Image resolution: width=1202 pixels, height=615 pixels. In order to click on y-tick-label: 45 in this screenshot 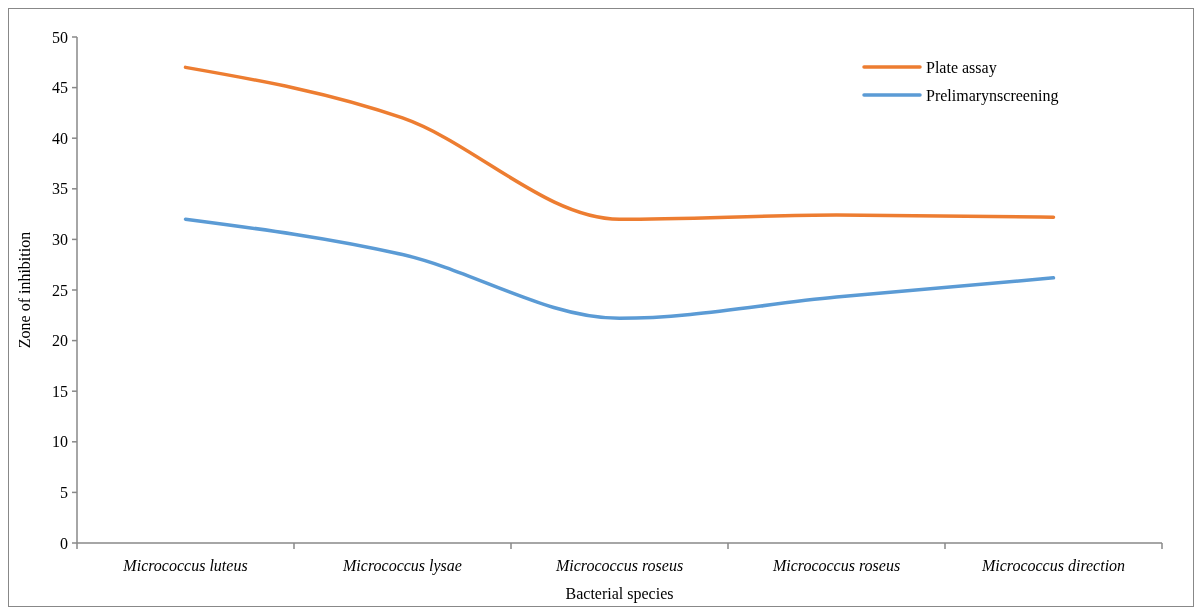, I will do `click(60, 88)`.